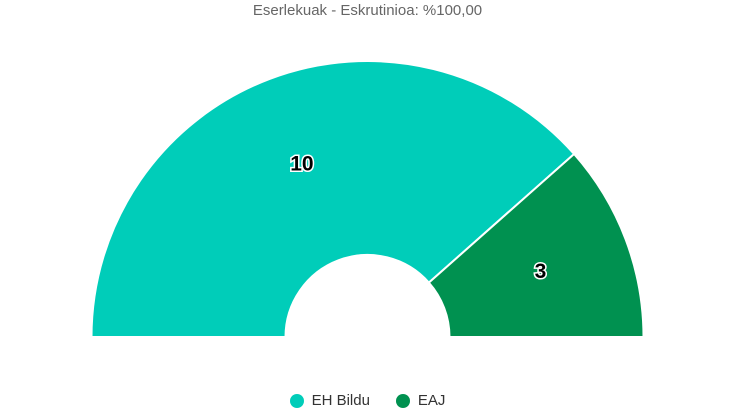  What do you see at coordinates (541, 271) in the screenshot?
I see `data-label-eaj: 3` at bounding box center [541, 271].